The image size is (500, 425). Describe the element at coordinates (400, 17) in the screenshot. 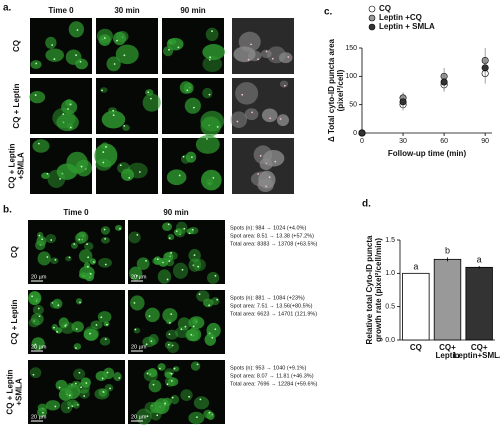

I see `legend-label: Leptin +CQ` at that location.